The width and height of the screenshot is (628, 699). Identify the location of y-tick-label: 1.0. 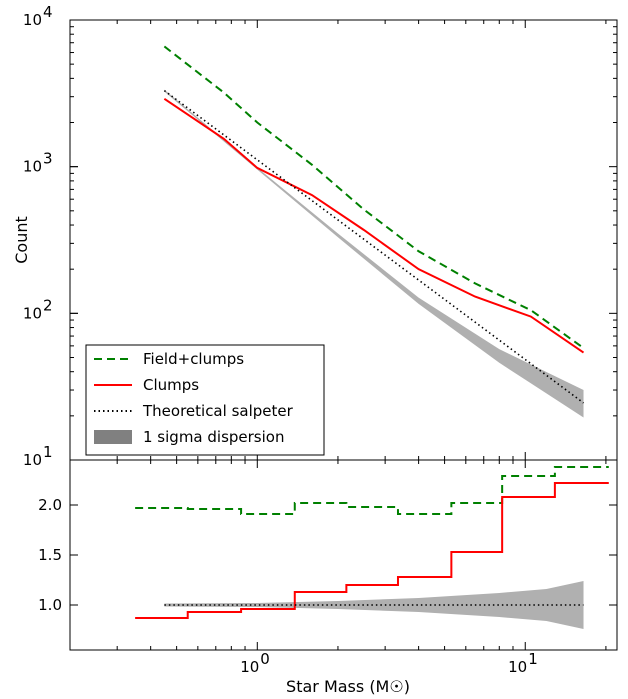
(50, 605).